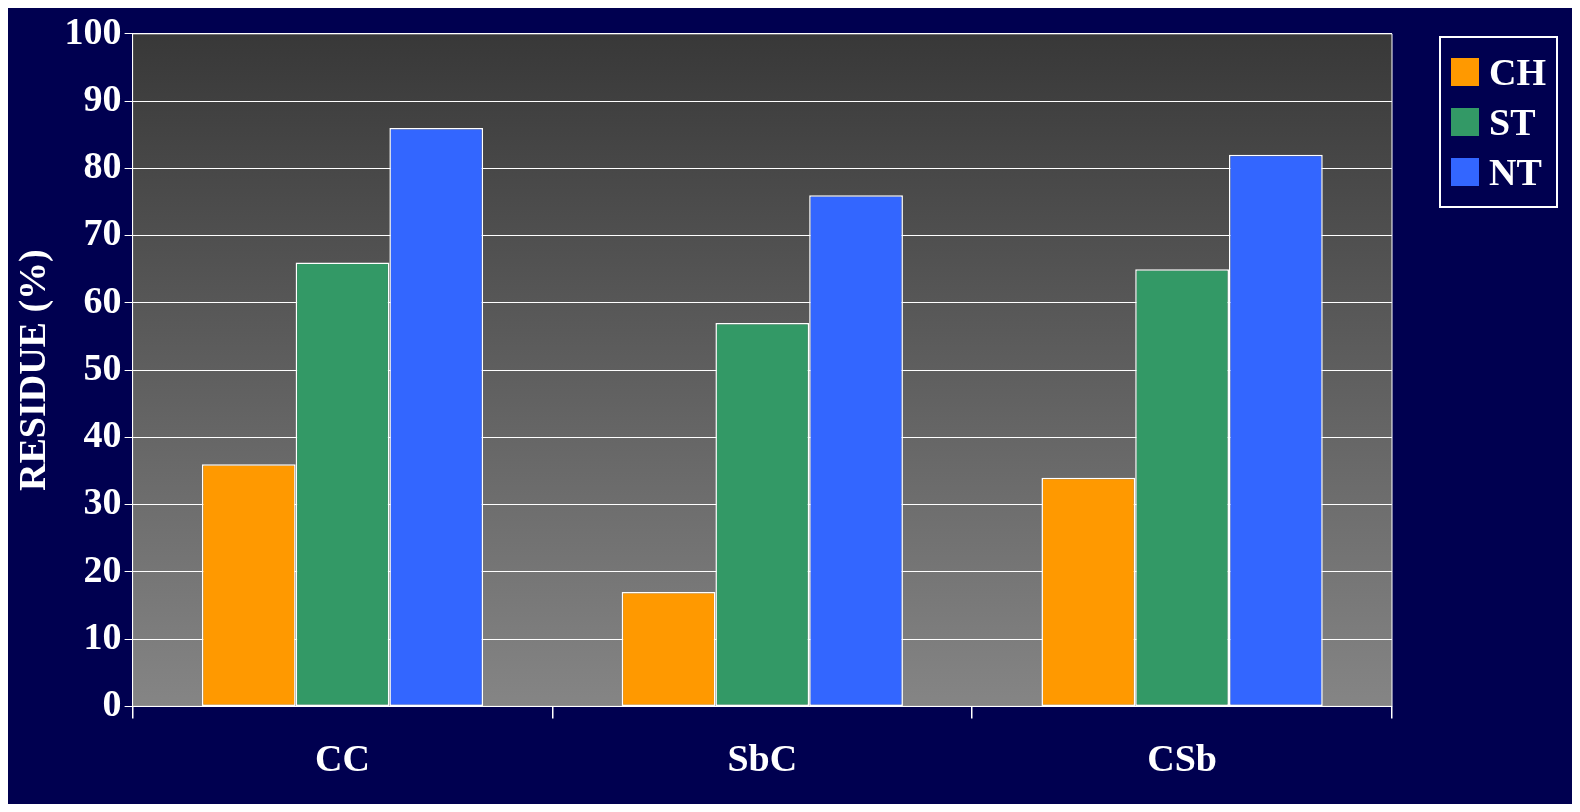  What do you see at coordinates (102, 635) in the screenshot?
I see `y-tick-label: 10` at bounding box center [102, 635].